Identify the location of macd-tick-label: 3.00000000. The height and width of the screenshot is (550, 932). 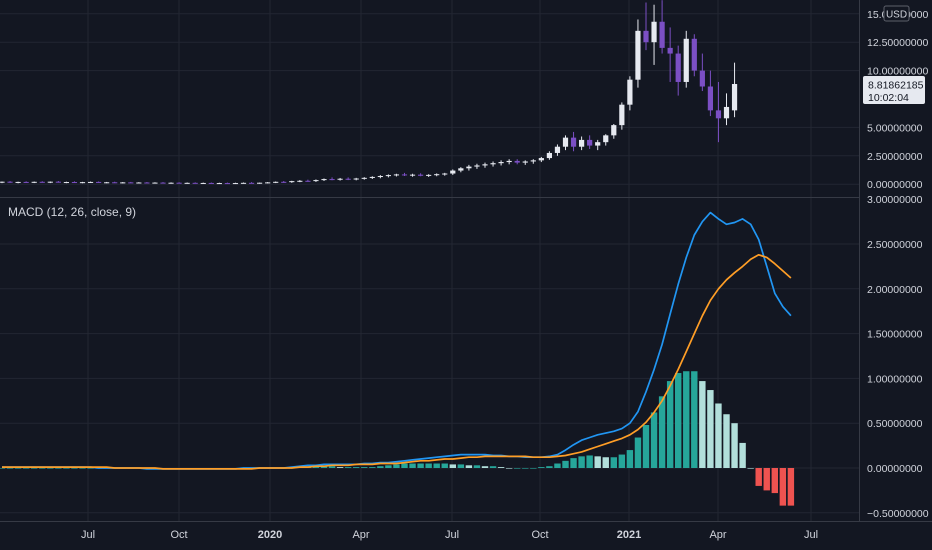
(895, 200).